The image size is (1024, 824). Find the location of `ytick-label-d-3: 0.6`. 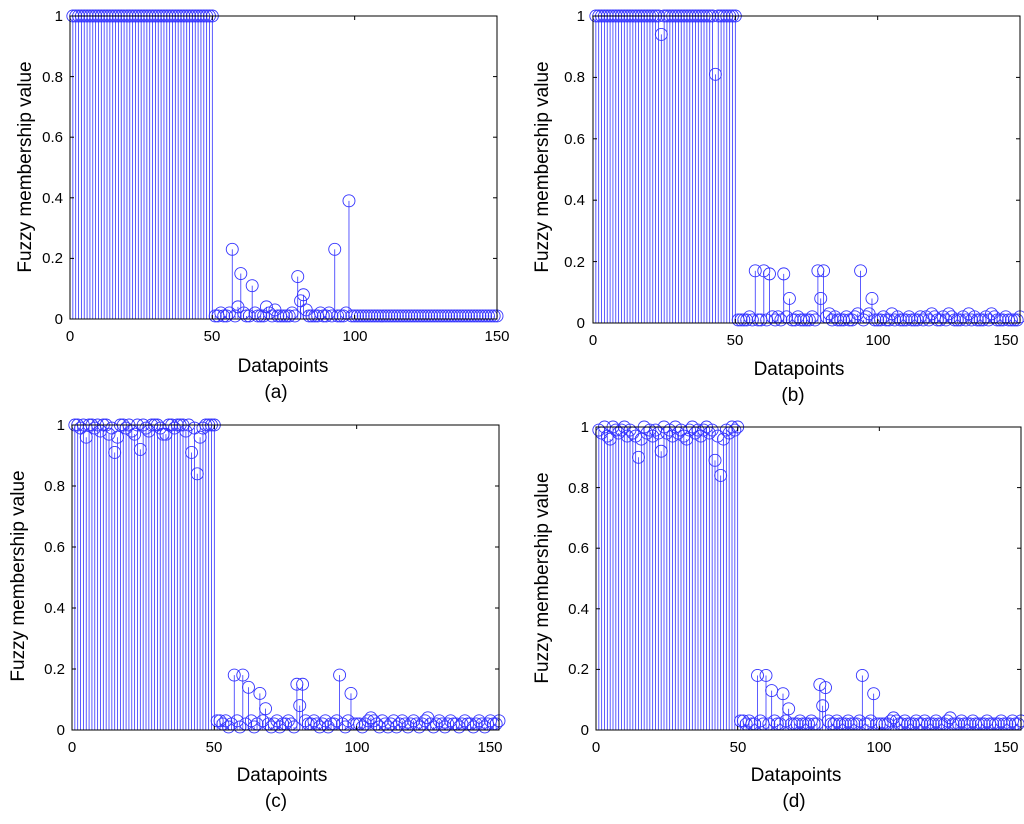

ytick-label-d-3: 0.6 is located at coordinates (578, 548).